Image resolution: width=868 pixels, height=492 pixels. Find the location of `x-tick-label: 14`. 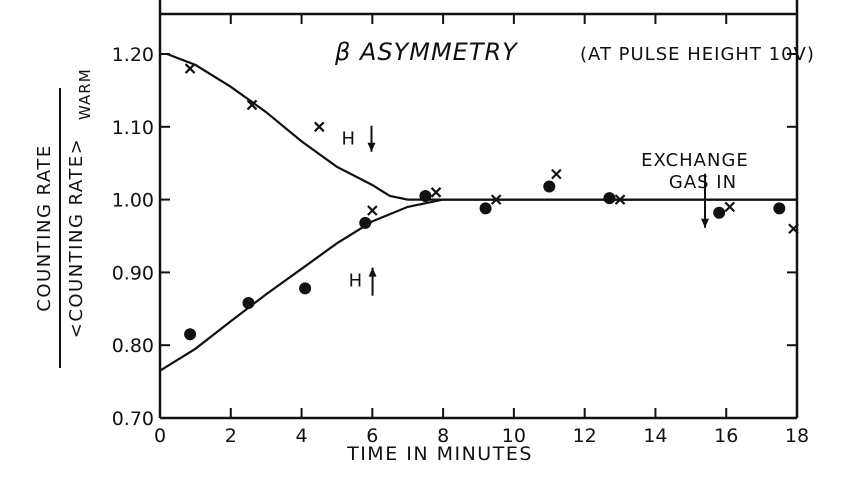

x-tick-label: 14 is located at coordinates (655, 436).